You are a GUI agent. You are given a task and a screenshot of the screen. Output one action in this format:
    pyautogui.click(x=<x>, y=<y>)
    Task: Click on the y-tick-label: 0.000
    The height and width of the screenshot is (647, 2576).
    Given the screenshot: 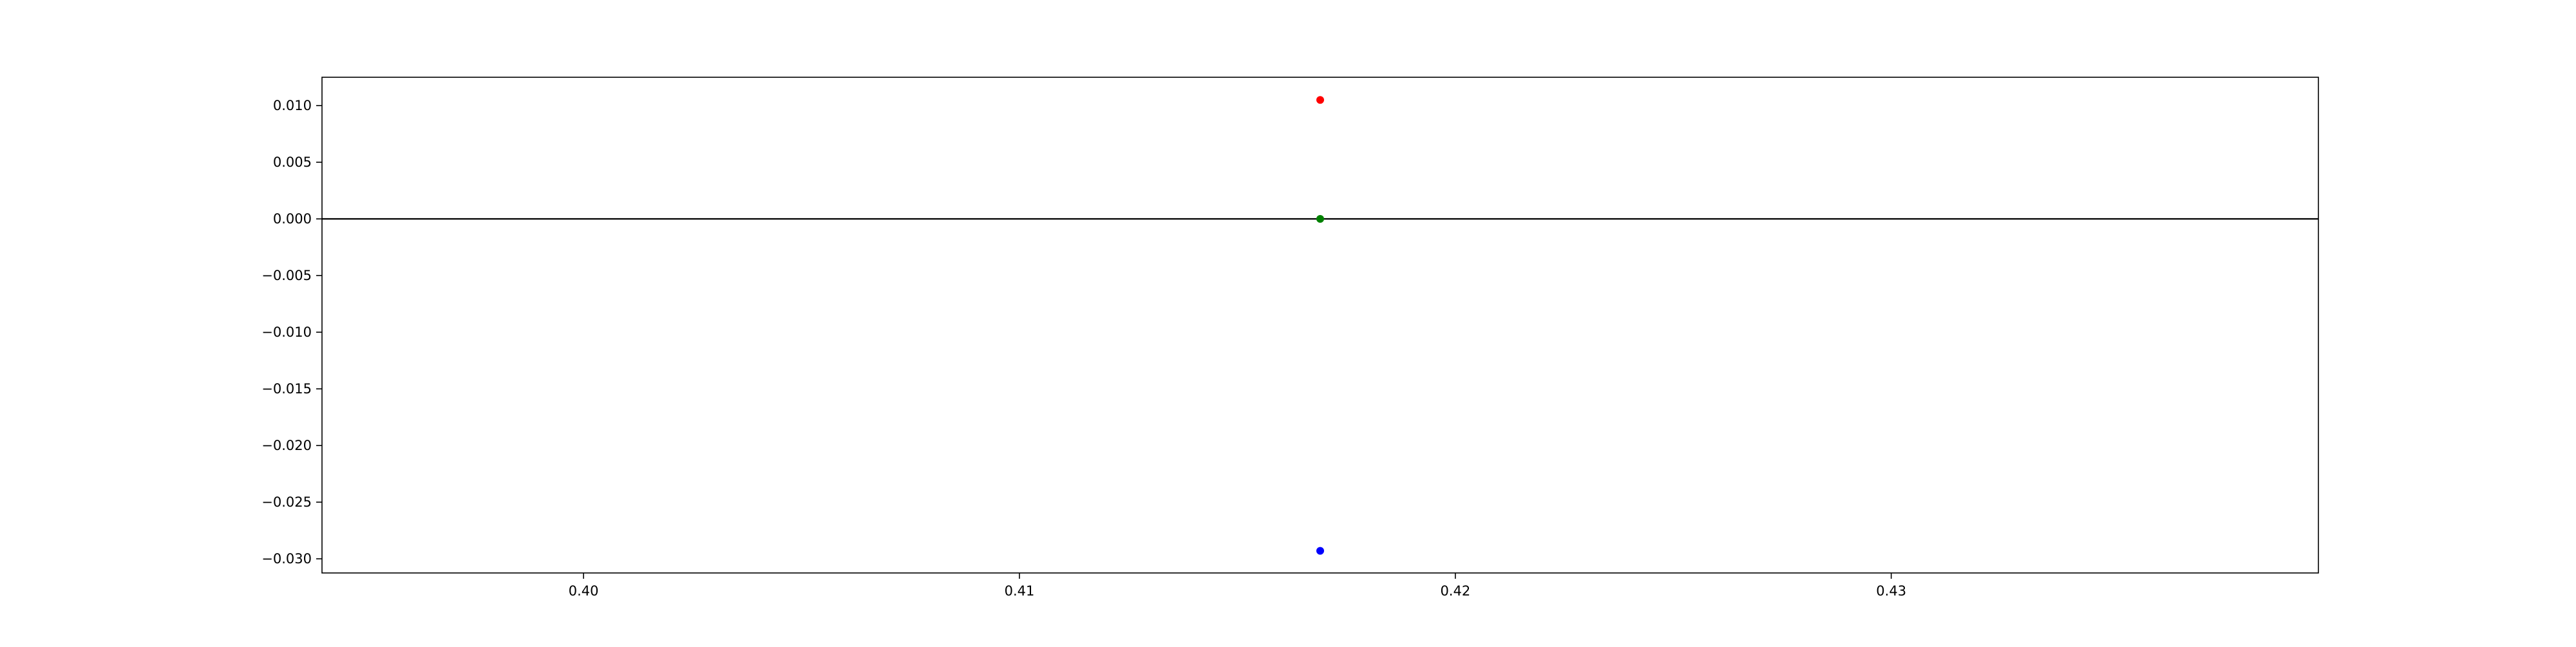 What is the action you would take?
    pyautogui.click(x=293, y=219)
    